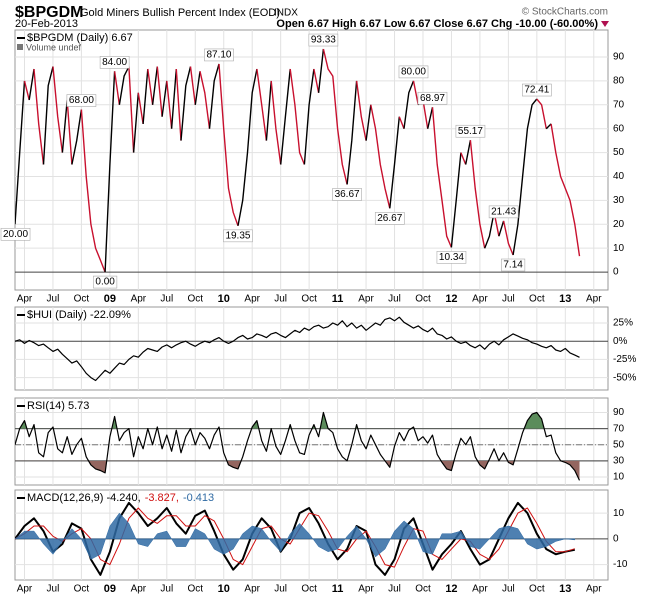 This screenshot has height=600, width=650. Describe the element at coordinates (15, 234) in the screenshot. I see `value-label: 20.00` at that location.